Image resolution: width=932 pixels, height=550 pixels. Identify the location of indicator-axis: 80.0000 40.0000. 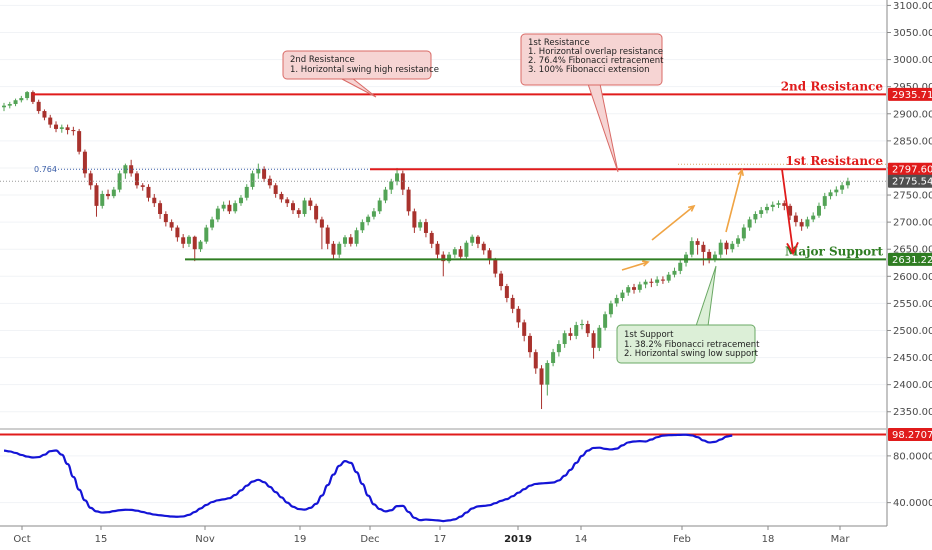
(909, 480).